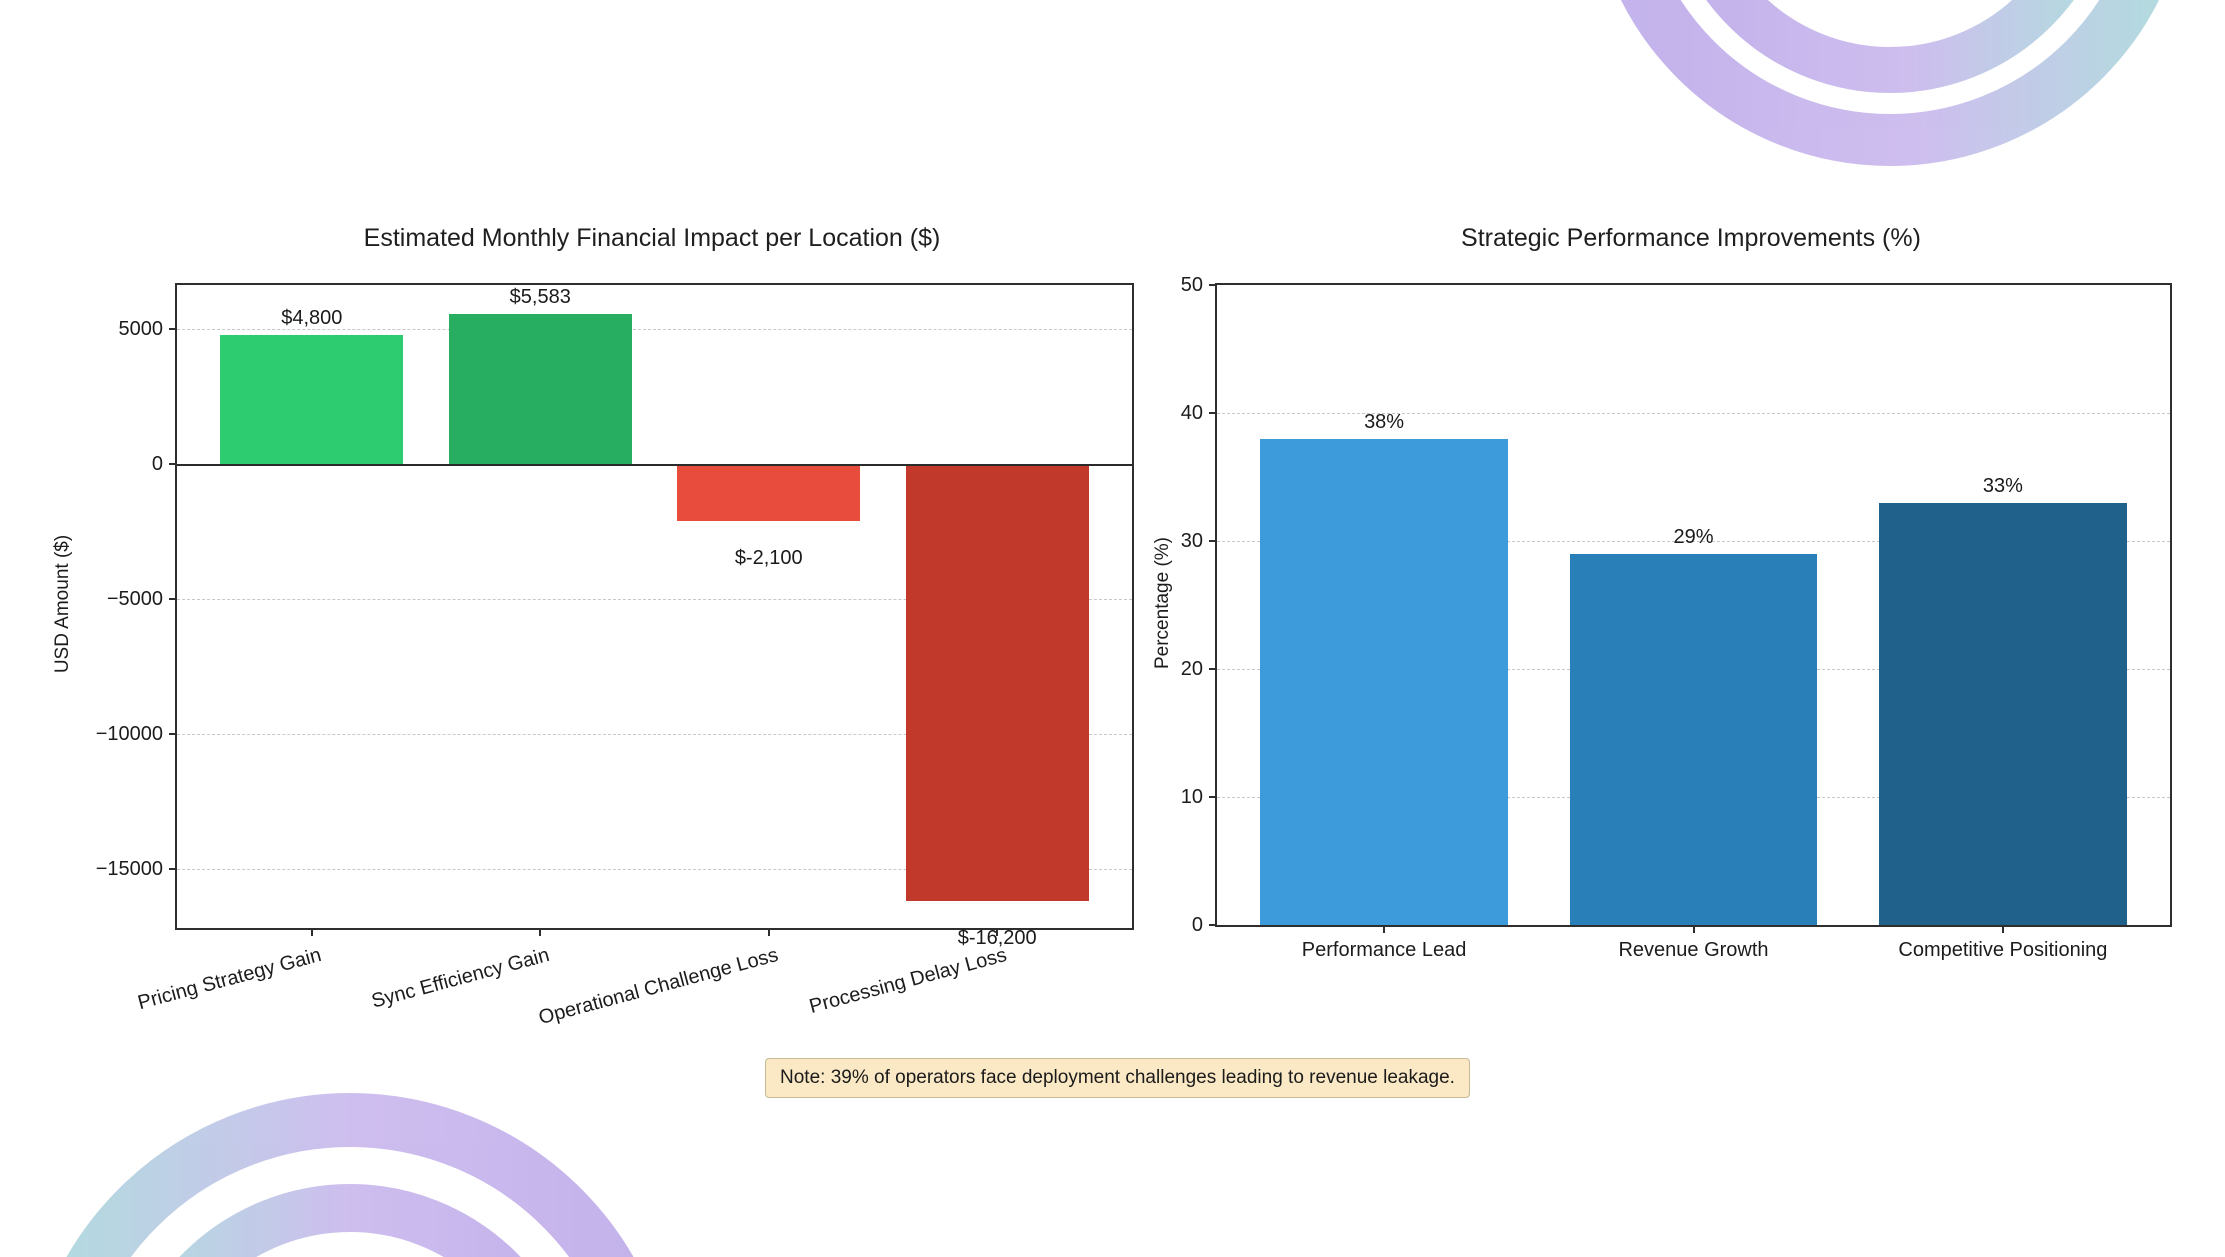 This screenshot has height=1257, width=2225. Describe the element at coordinates (1384, 950) in the screenshot. I see `x-tick-label: Performance Lead` at that location.